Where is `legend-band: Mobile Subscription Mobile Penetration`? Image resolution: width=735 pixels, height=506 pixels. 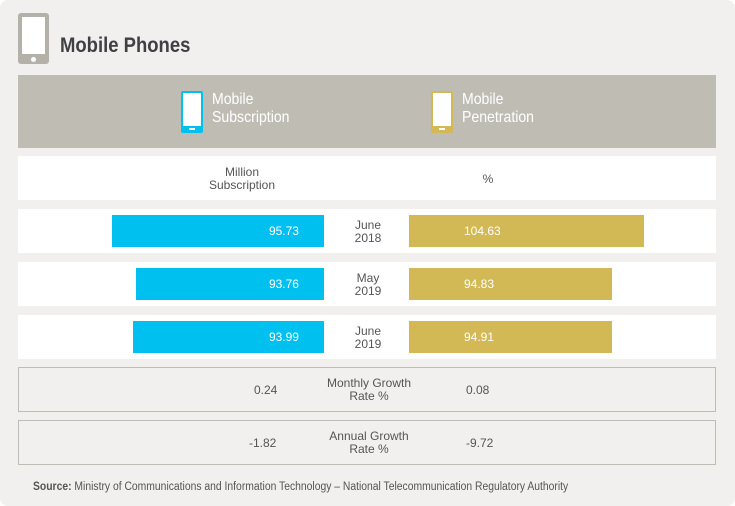
legend-band: Mobile Subscription Mobile Penetration is located at coordinates (367, 111).